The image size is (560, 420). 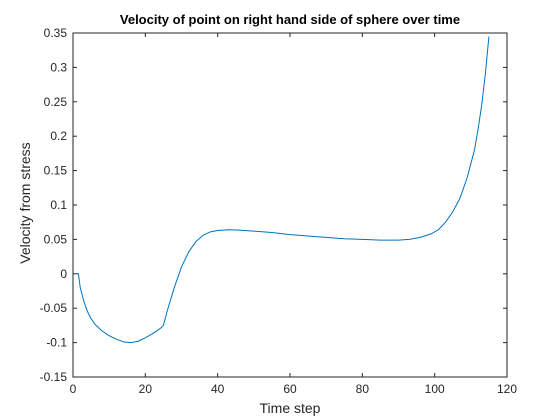 I want to click on y-tick-label: 0.35, so click(x=56, y=33).